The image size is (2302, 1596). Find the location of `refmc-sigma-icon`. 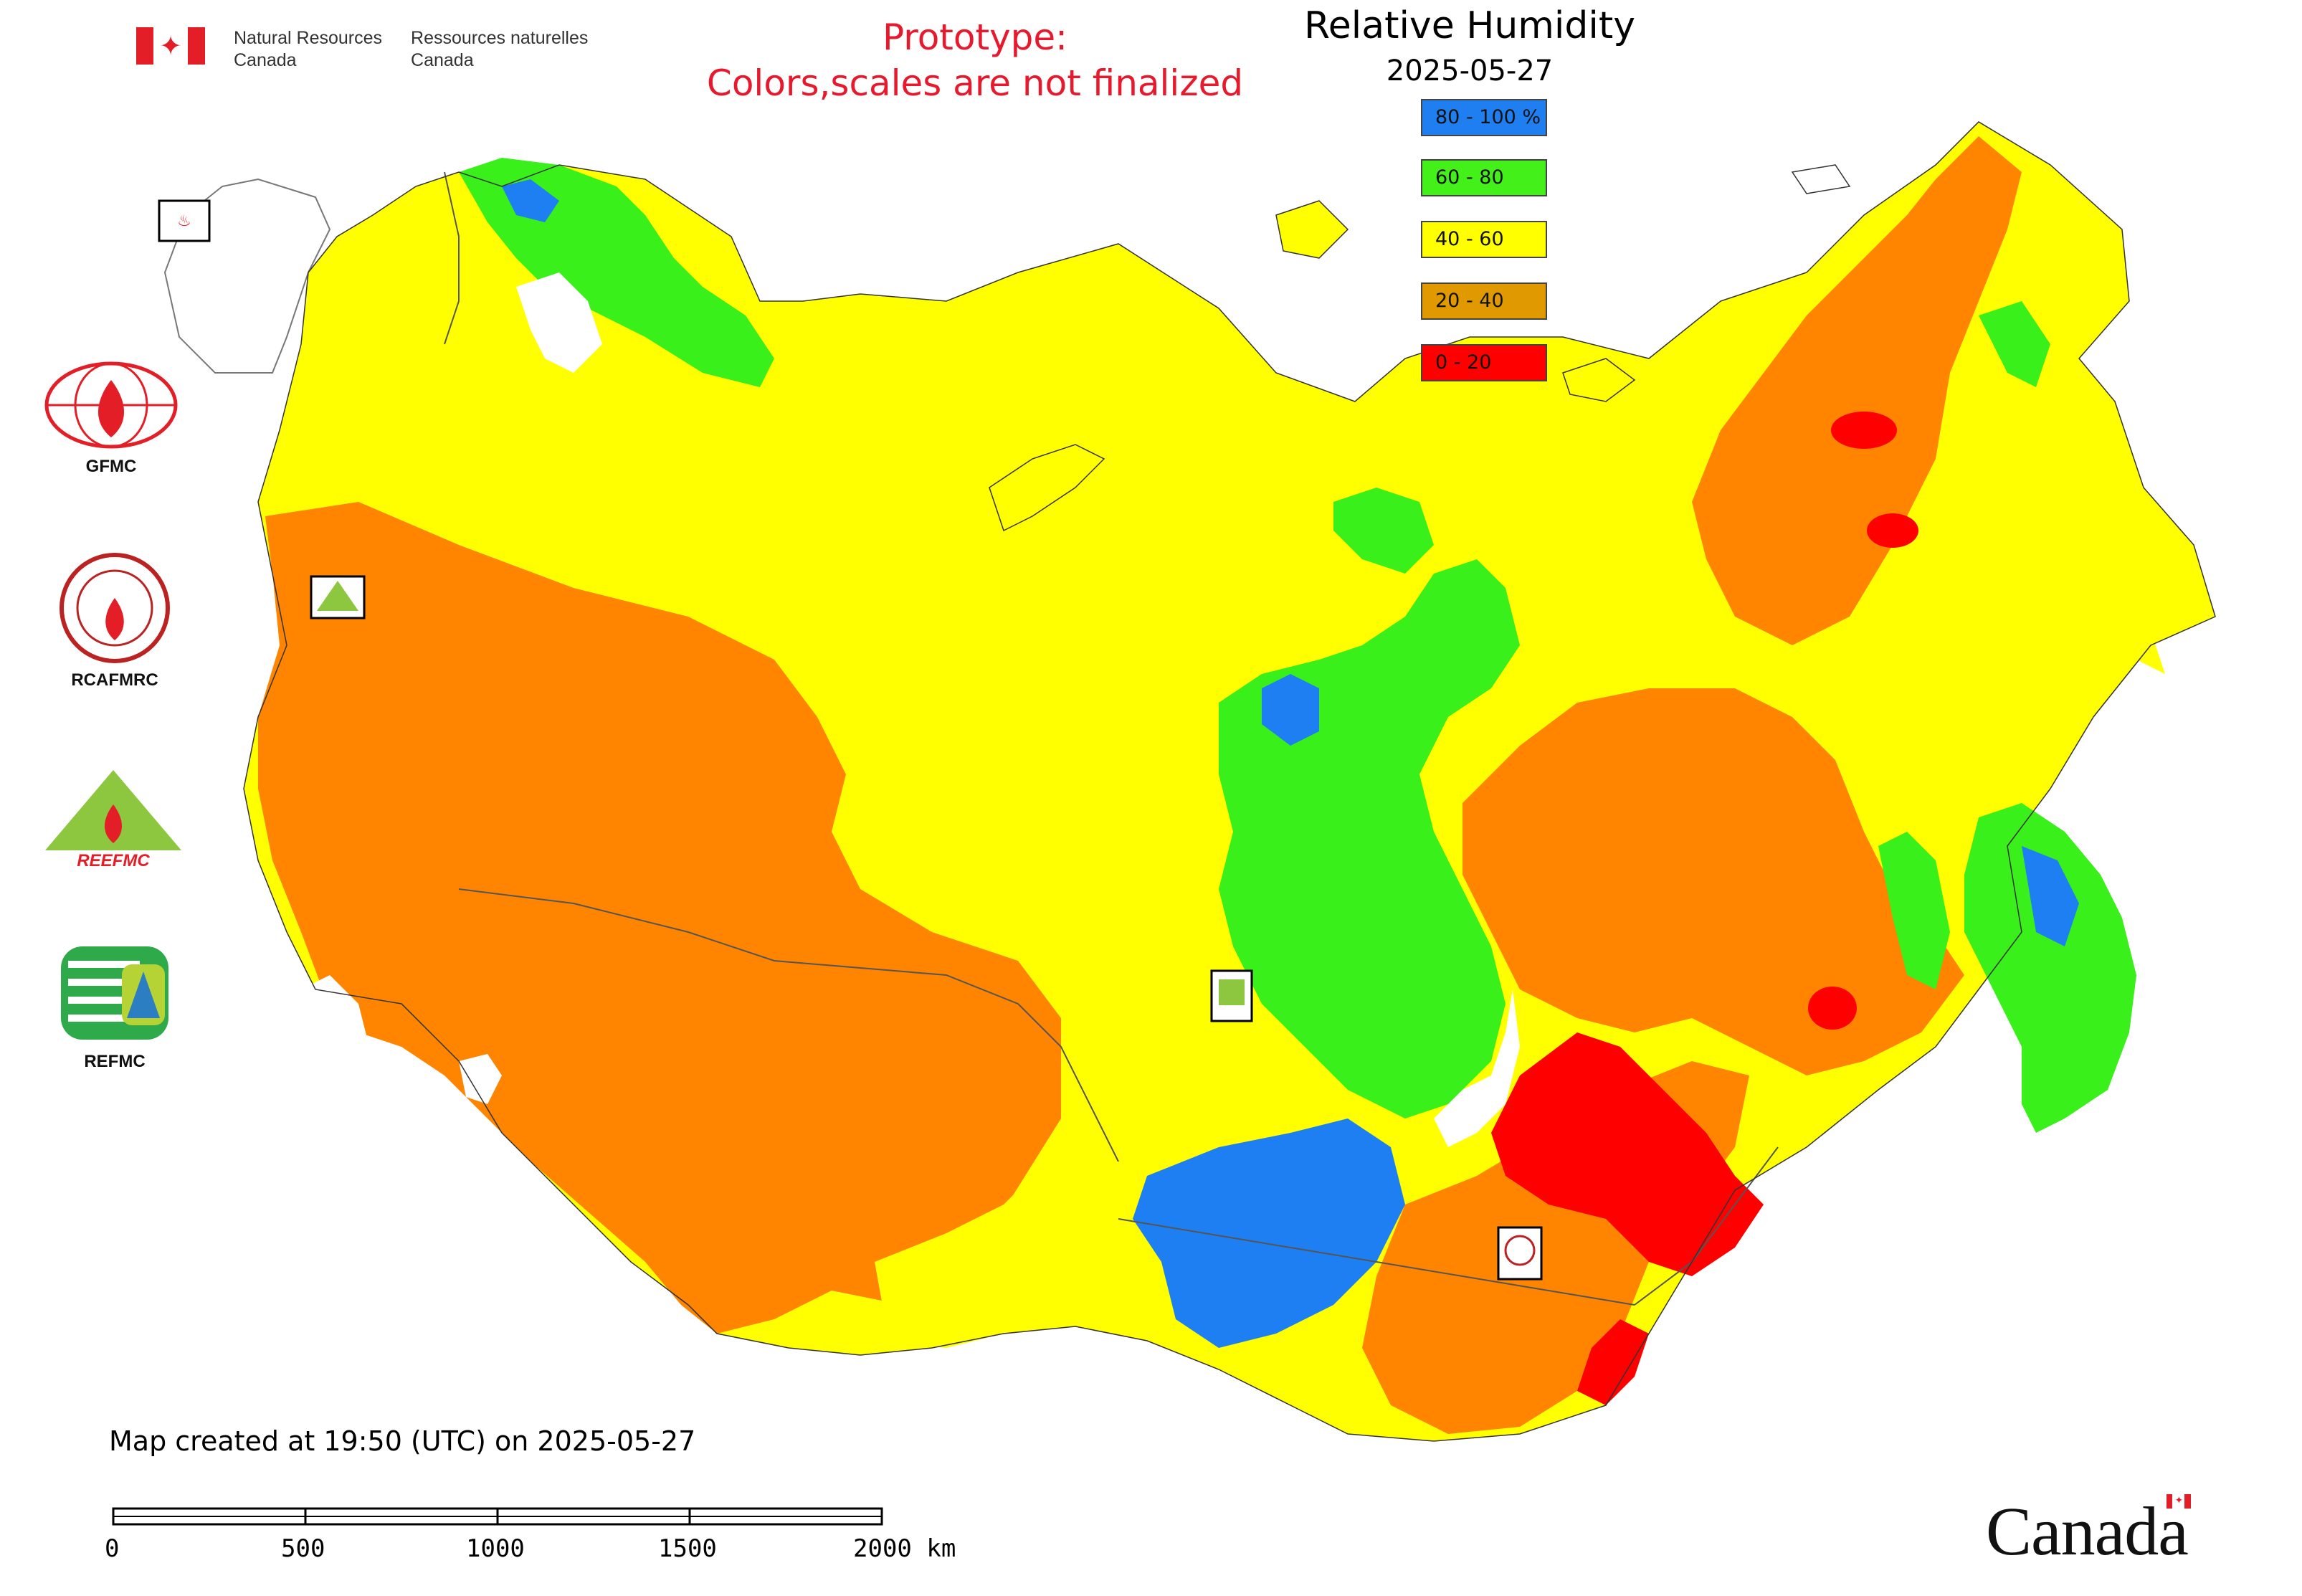

refmc-sigma-icon is located at coordinates (114, 993).